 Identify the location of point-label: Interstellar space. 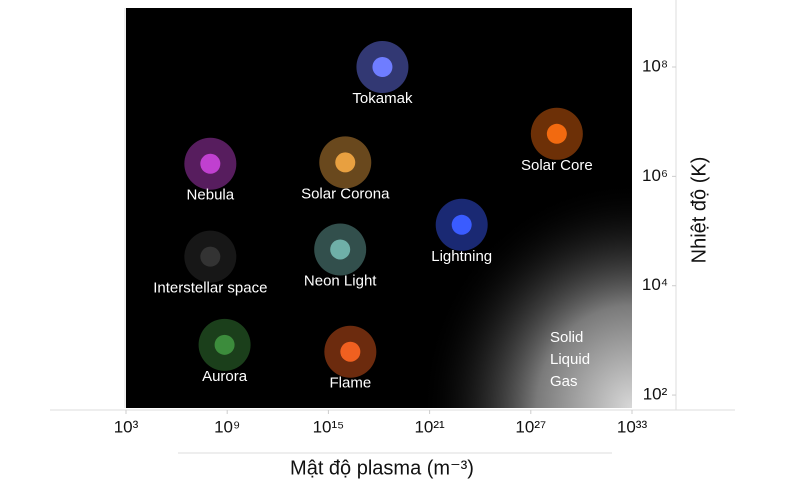
(210, 288).